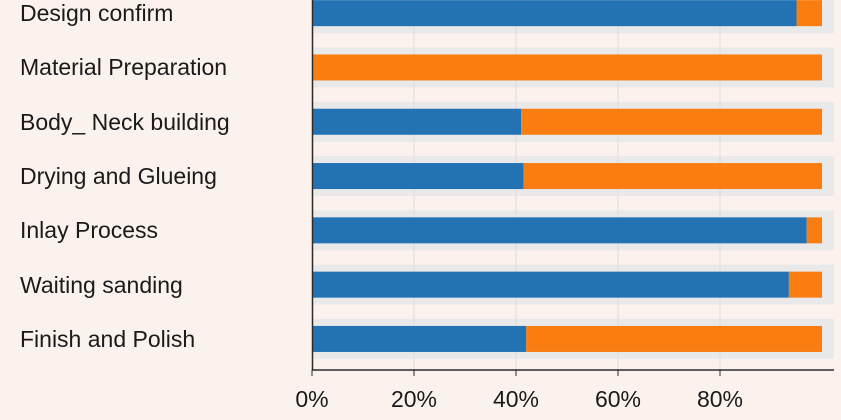 The width and height of the screenshot is (841, 420). What do you see at coordinates (97, 13) in the screenshot?
I see `category-label: Design confirm` at bounding box center [97, 13].